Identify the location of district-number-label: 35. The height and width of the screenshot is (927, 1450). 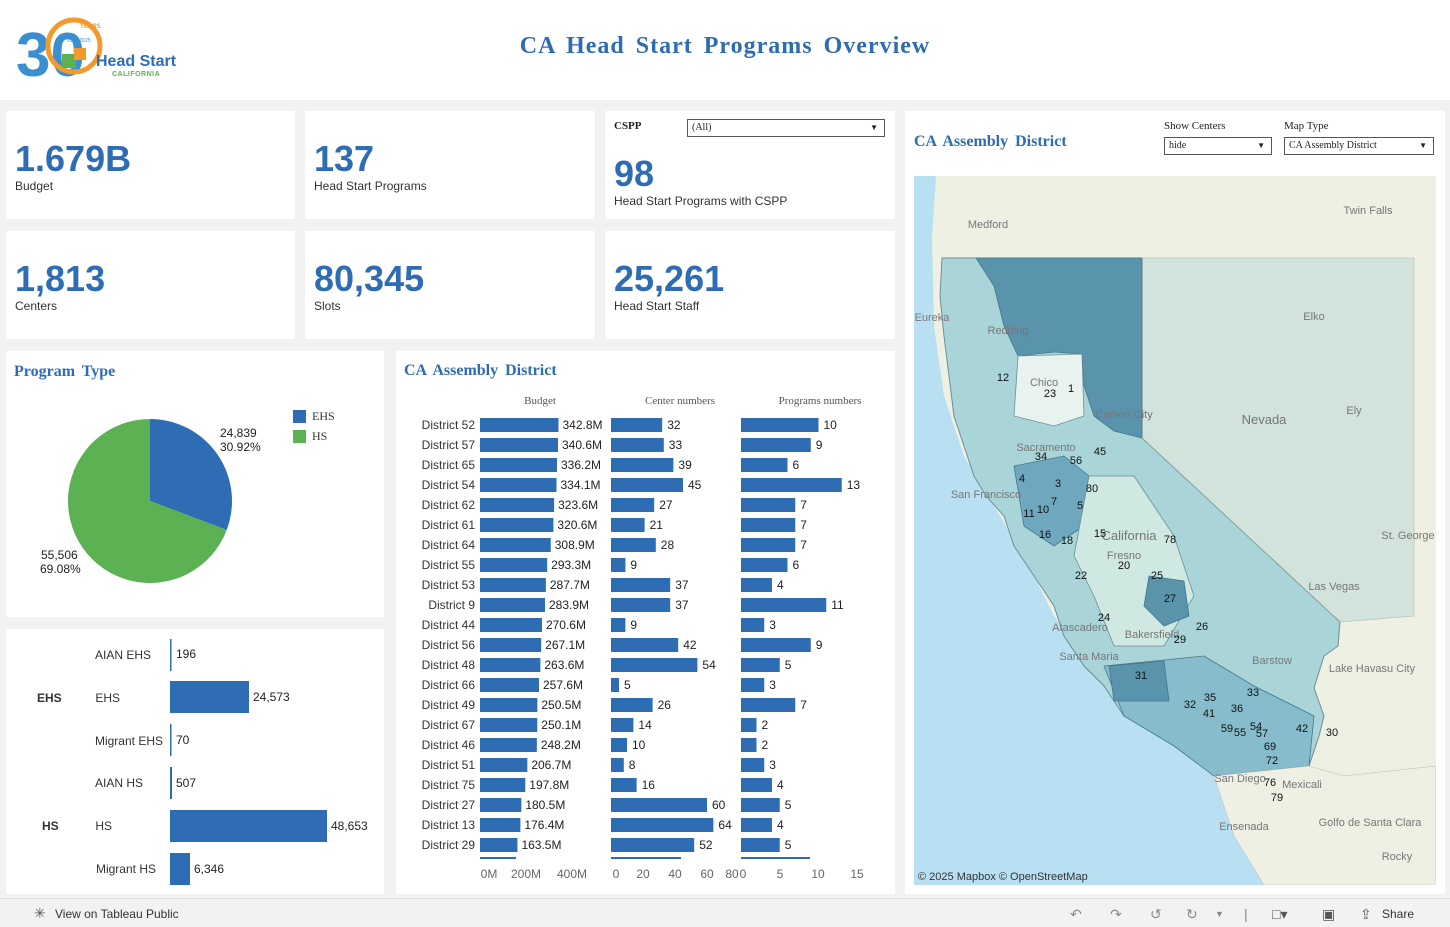
(1210, 698).